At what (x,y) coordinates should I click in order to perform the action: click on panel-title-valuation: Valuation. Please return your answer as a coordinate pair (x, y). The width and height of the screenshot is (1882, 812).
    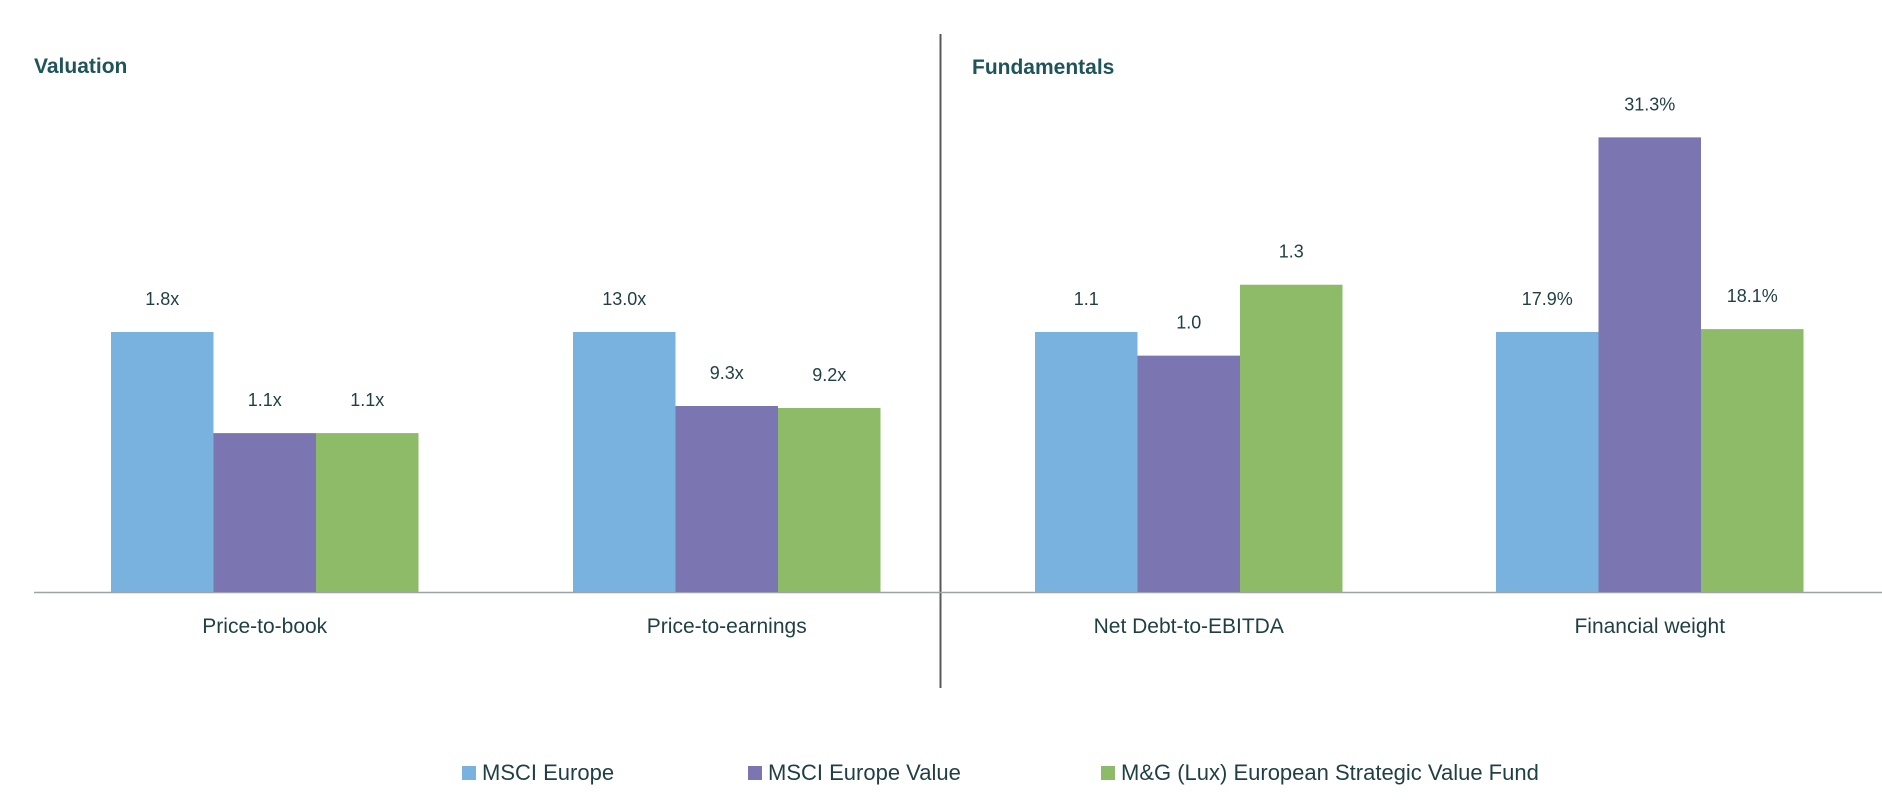
    Looking at the image, I should click on (80, 66).